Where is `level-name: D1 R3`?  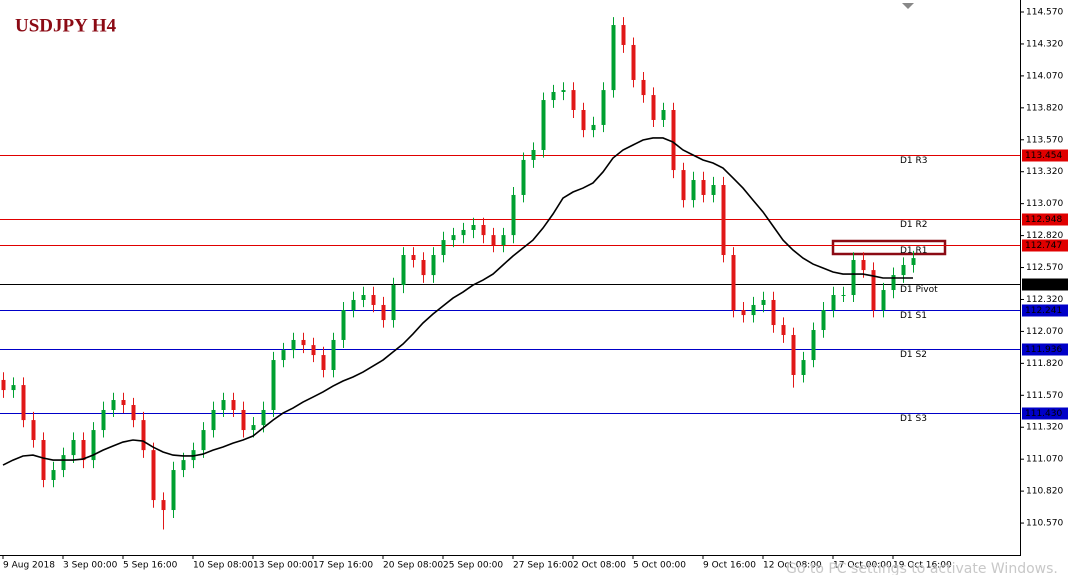 level-name: D1 R3 is located at coordinates (914, 161).